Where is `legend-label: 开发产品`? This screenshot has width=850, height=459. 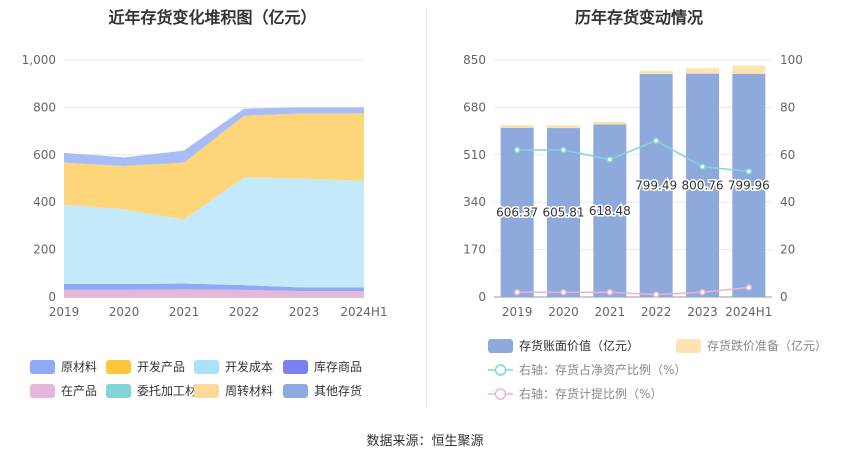
legend-label: 开发产品 is located at coordinates (161, 367).